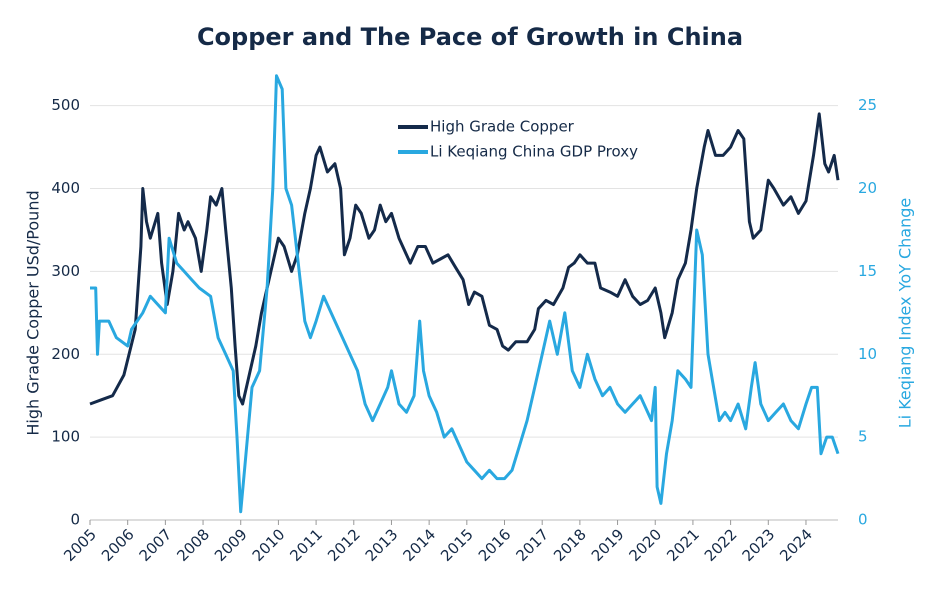  Describe the element at coordinates (344, 545) in the screenshot. I see `x-tick-label: 2012` at that location.